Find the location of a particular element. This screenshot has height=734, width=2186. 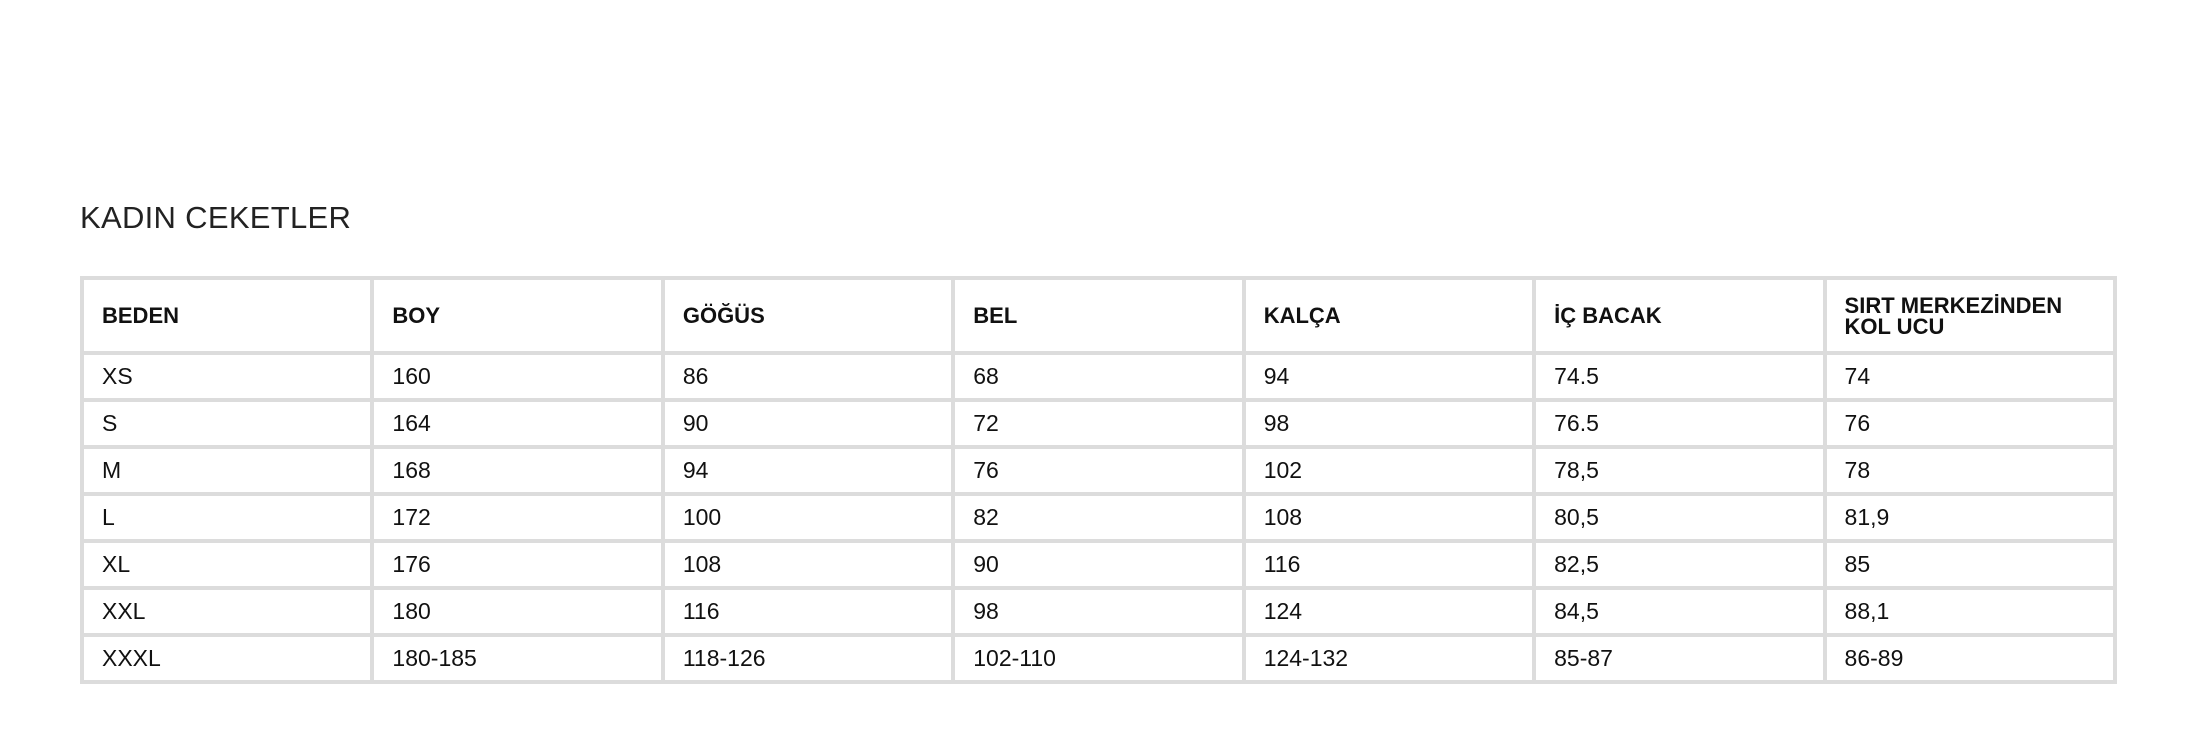

table-cell: XS is located at coordinates (227, 376).